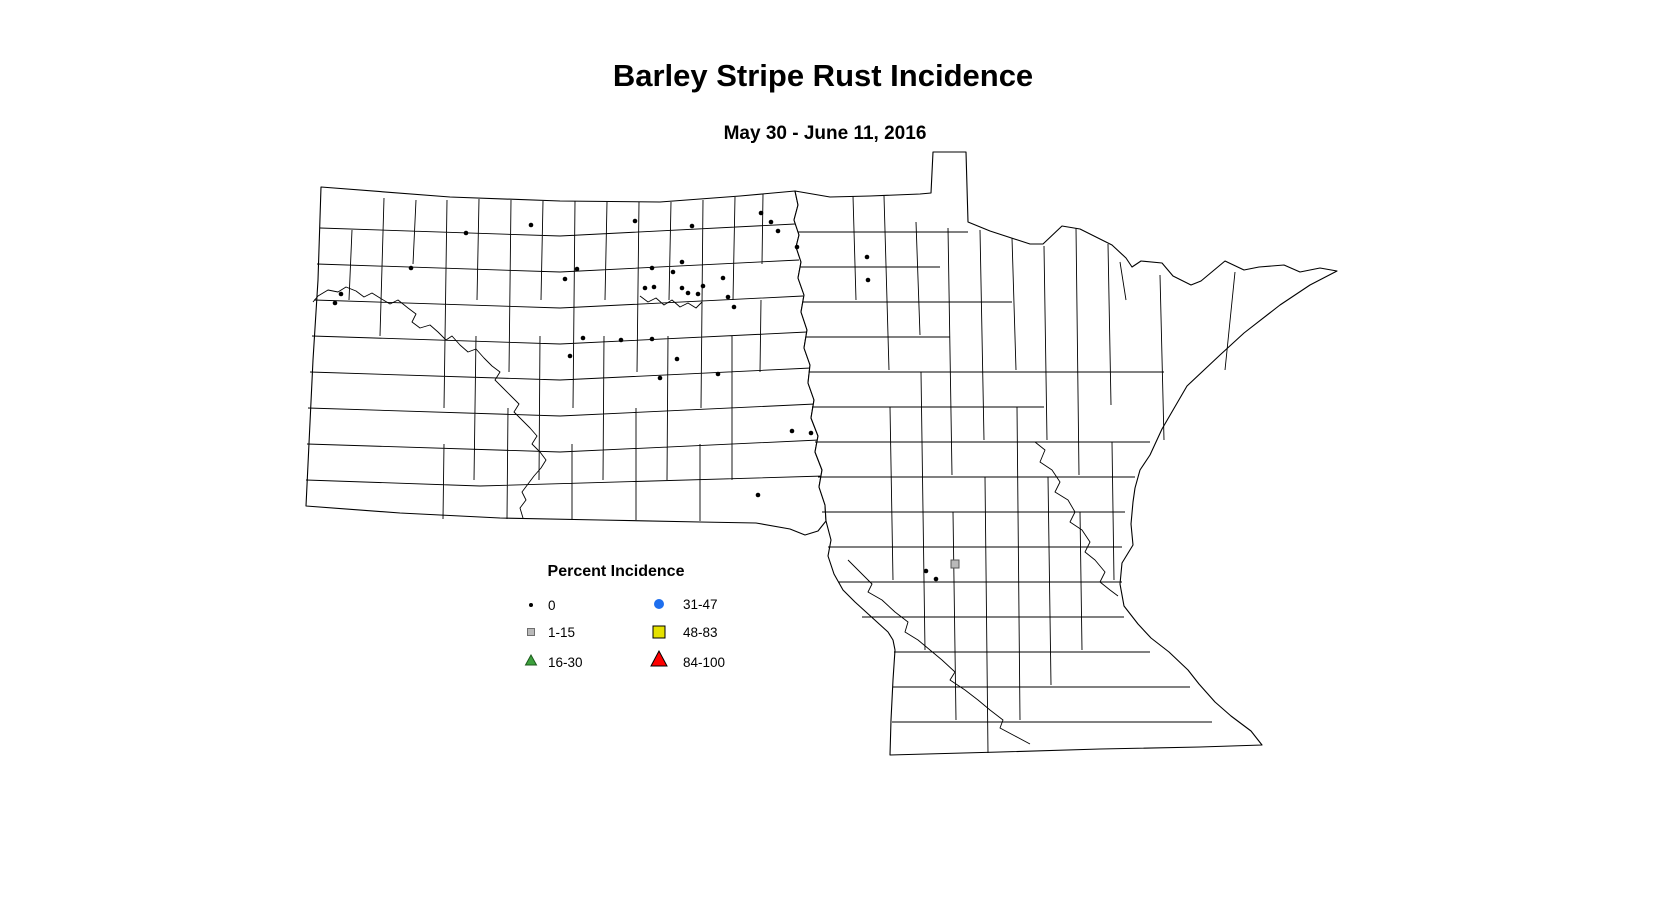 Image resolution: width=1673 pixels, height=900 pixels. I want to click on legend-label: 48-83, so click(700, 632).